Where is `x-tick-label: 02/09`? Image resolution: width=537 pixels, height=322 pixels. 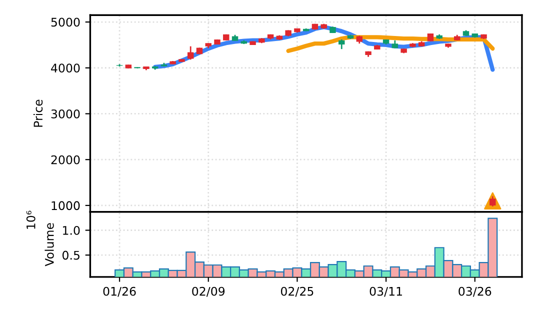 x-tick-label: 02/09 is located at coordinates (208, 291).